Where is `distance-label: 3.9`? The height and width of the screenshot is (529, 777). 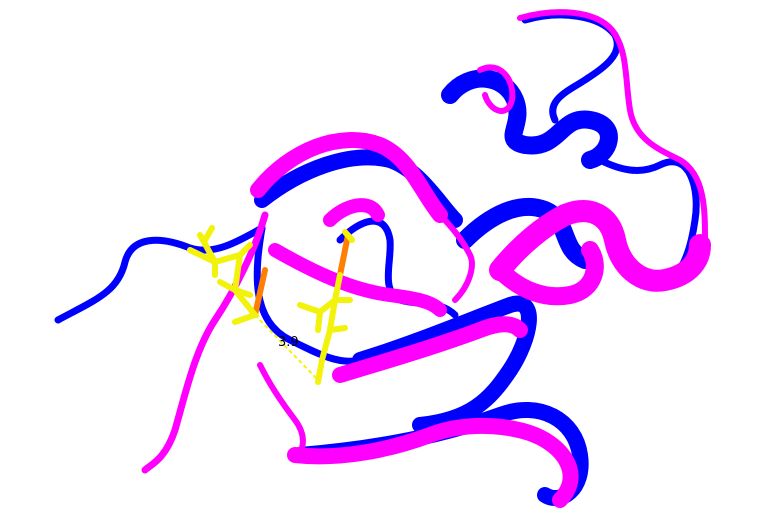 distance-label: 3.9 is located at coordinates (288, 342).